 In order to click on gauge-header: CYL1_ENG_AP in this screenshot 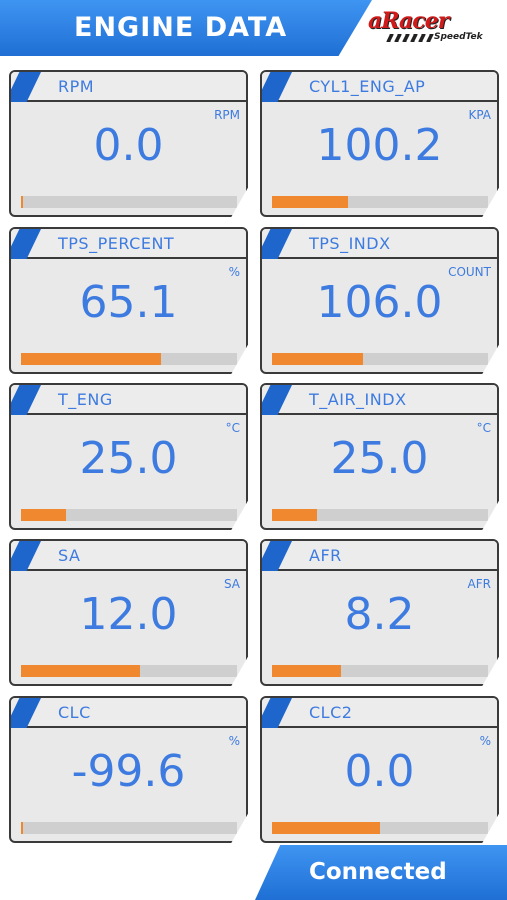, I will do `click(379, 87)`.